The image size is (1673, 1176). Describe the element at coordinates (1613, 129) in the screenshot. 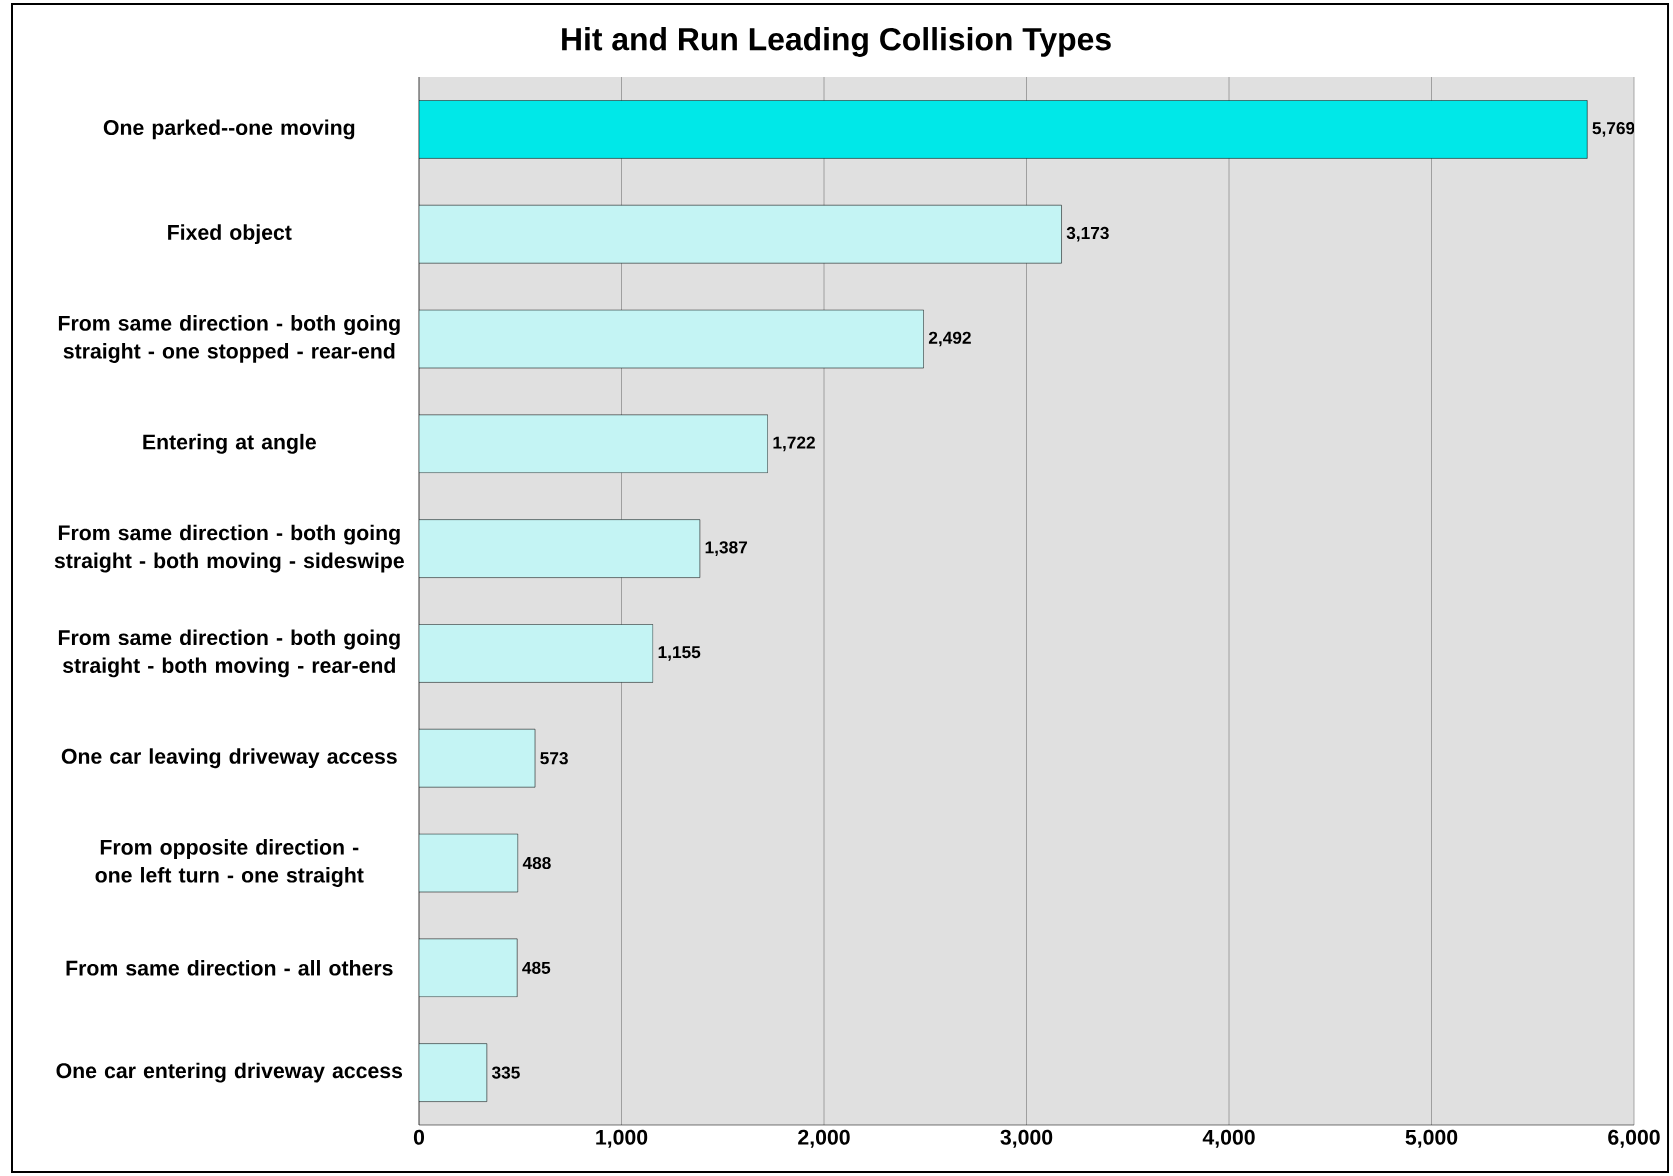

I see `data-label: 5,769` at that location.